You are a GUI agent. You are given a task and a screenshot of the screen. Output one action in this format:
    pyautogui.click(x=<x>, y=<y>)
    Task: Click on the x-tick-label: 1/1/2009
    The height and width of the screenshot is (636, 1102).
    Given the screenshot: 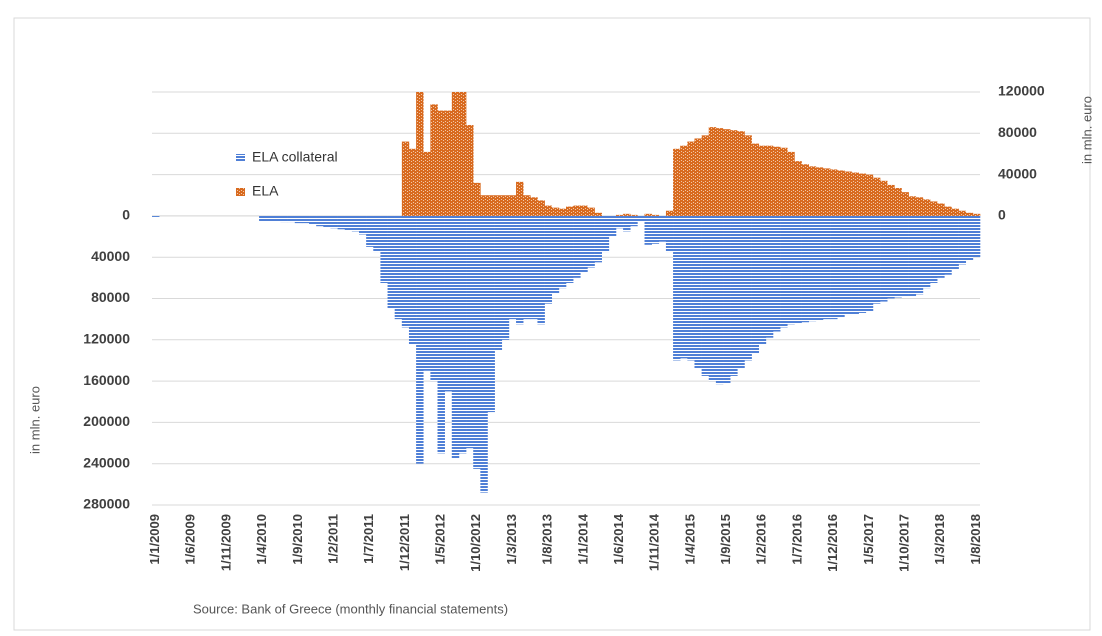 What is the action you would take?
    pyautogui.click(x=154, y=539)
    